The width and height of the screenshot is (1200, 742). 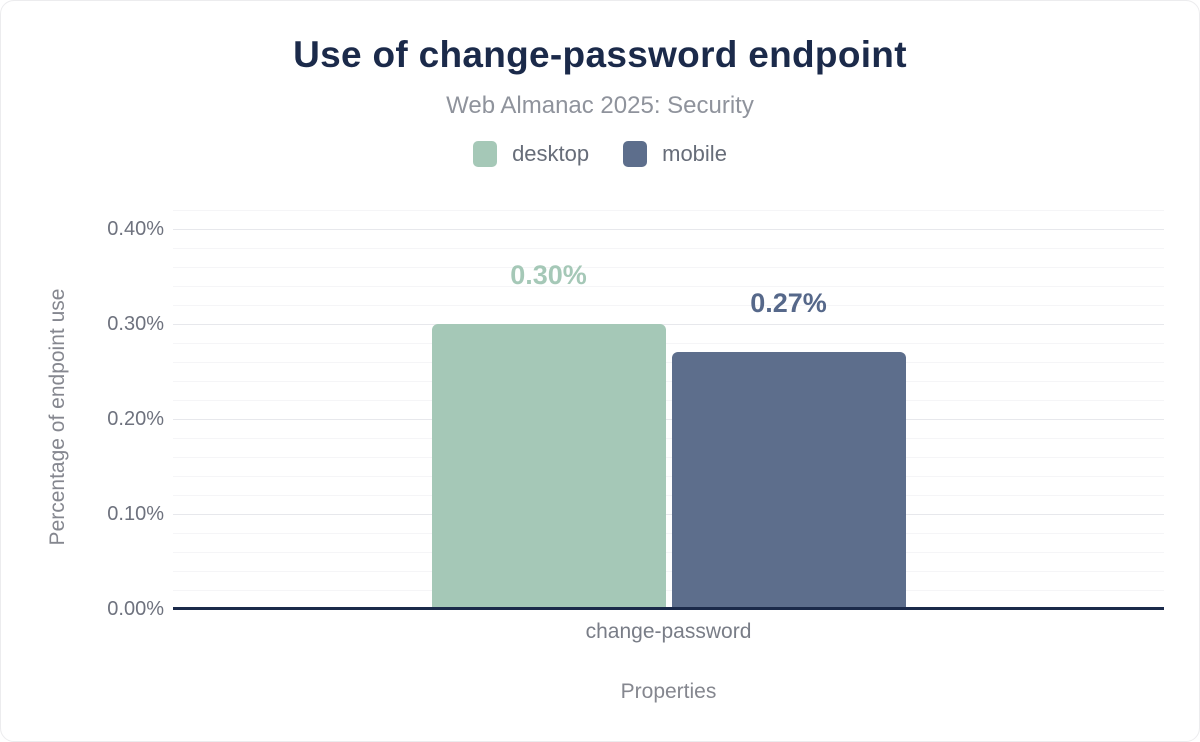 I want to click on chart-title: Use of change-password endpoint, so click(x=600, y=54).